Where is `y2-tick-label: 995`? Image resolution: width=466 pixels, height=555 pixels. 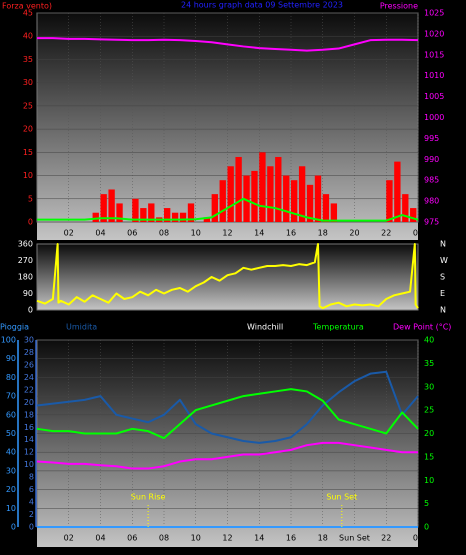
y2-tick-label: 995 is located at coordinates (431, 138).